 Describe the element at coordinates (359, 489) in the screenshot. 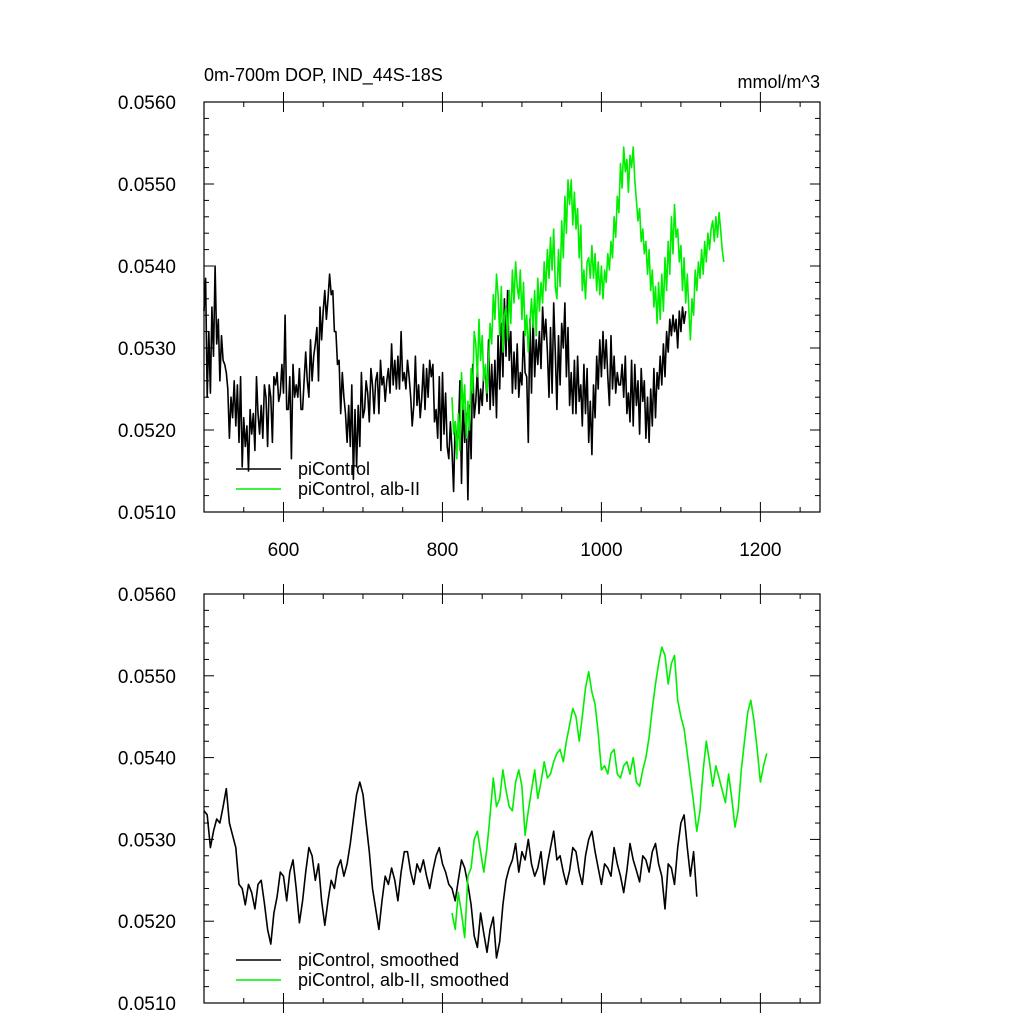

I see `legend-label: piControl, alb-II` at that location.